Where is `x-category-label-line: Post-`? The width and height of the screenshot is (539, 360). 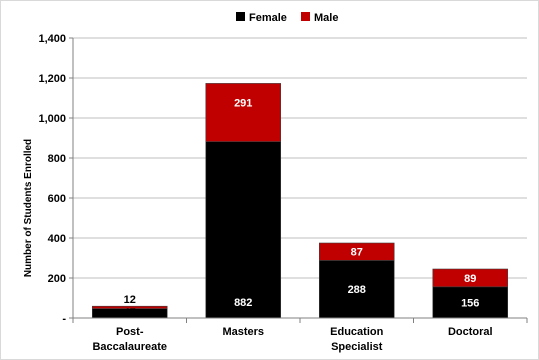 x-category-label-line: Post- is located at coordinates (130, 332).